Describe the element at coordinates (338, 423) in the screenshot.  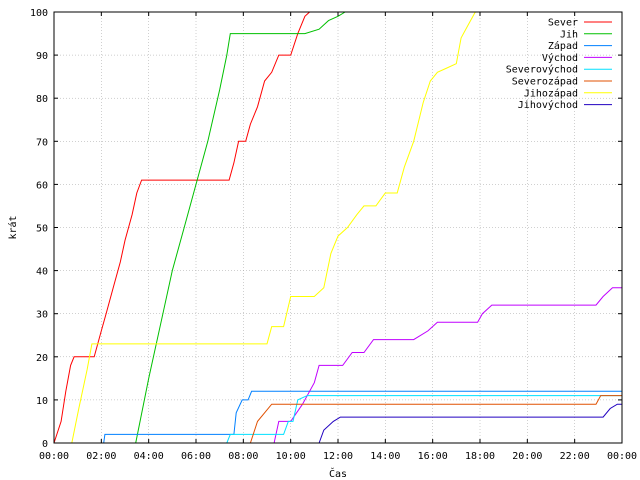
I see `series-line-jihovychod` at that location.